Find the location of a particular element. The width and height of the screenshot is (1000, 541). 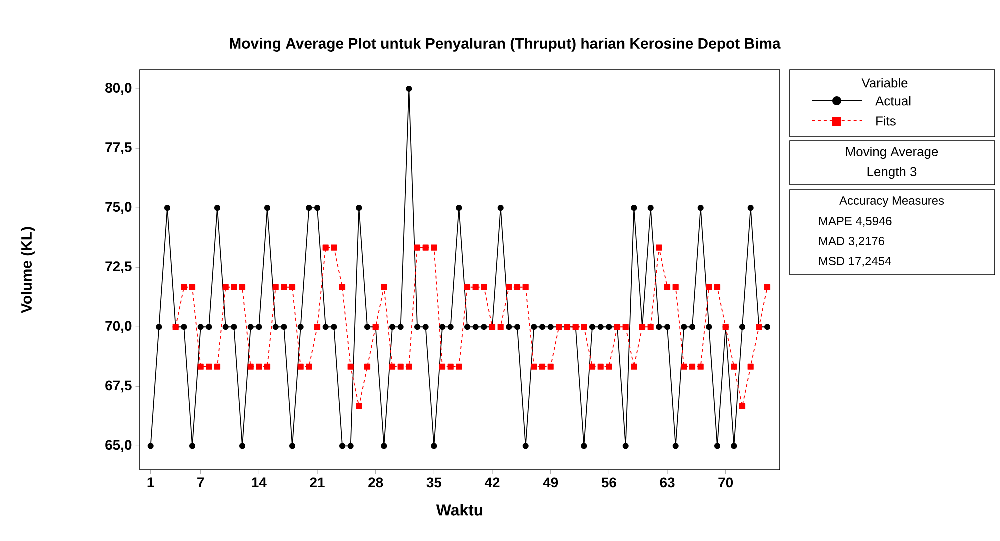

x-tick-label: 35 is located at coordinates (434, 483).